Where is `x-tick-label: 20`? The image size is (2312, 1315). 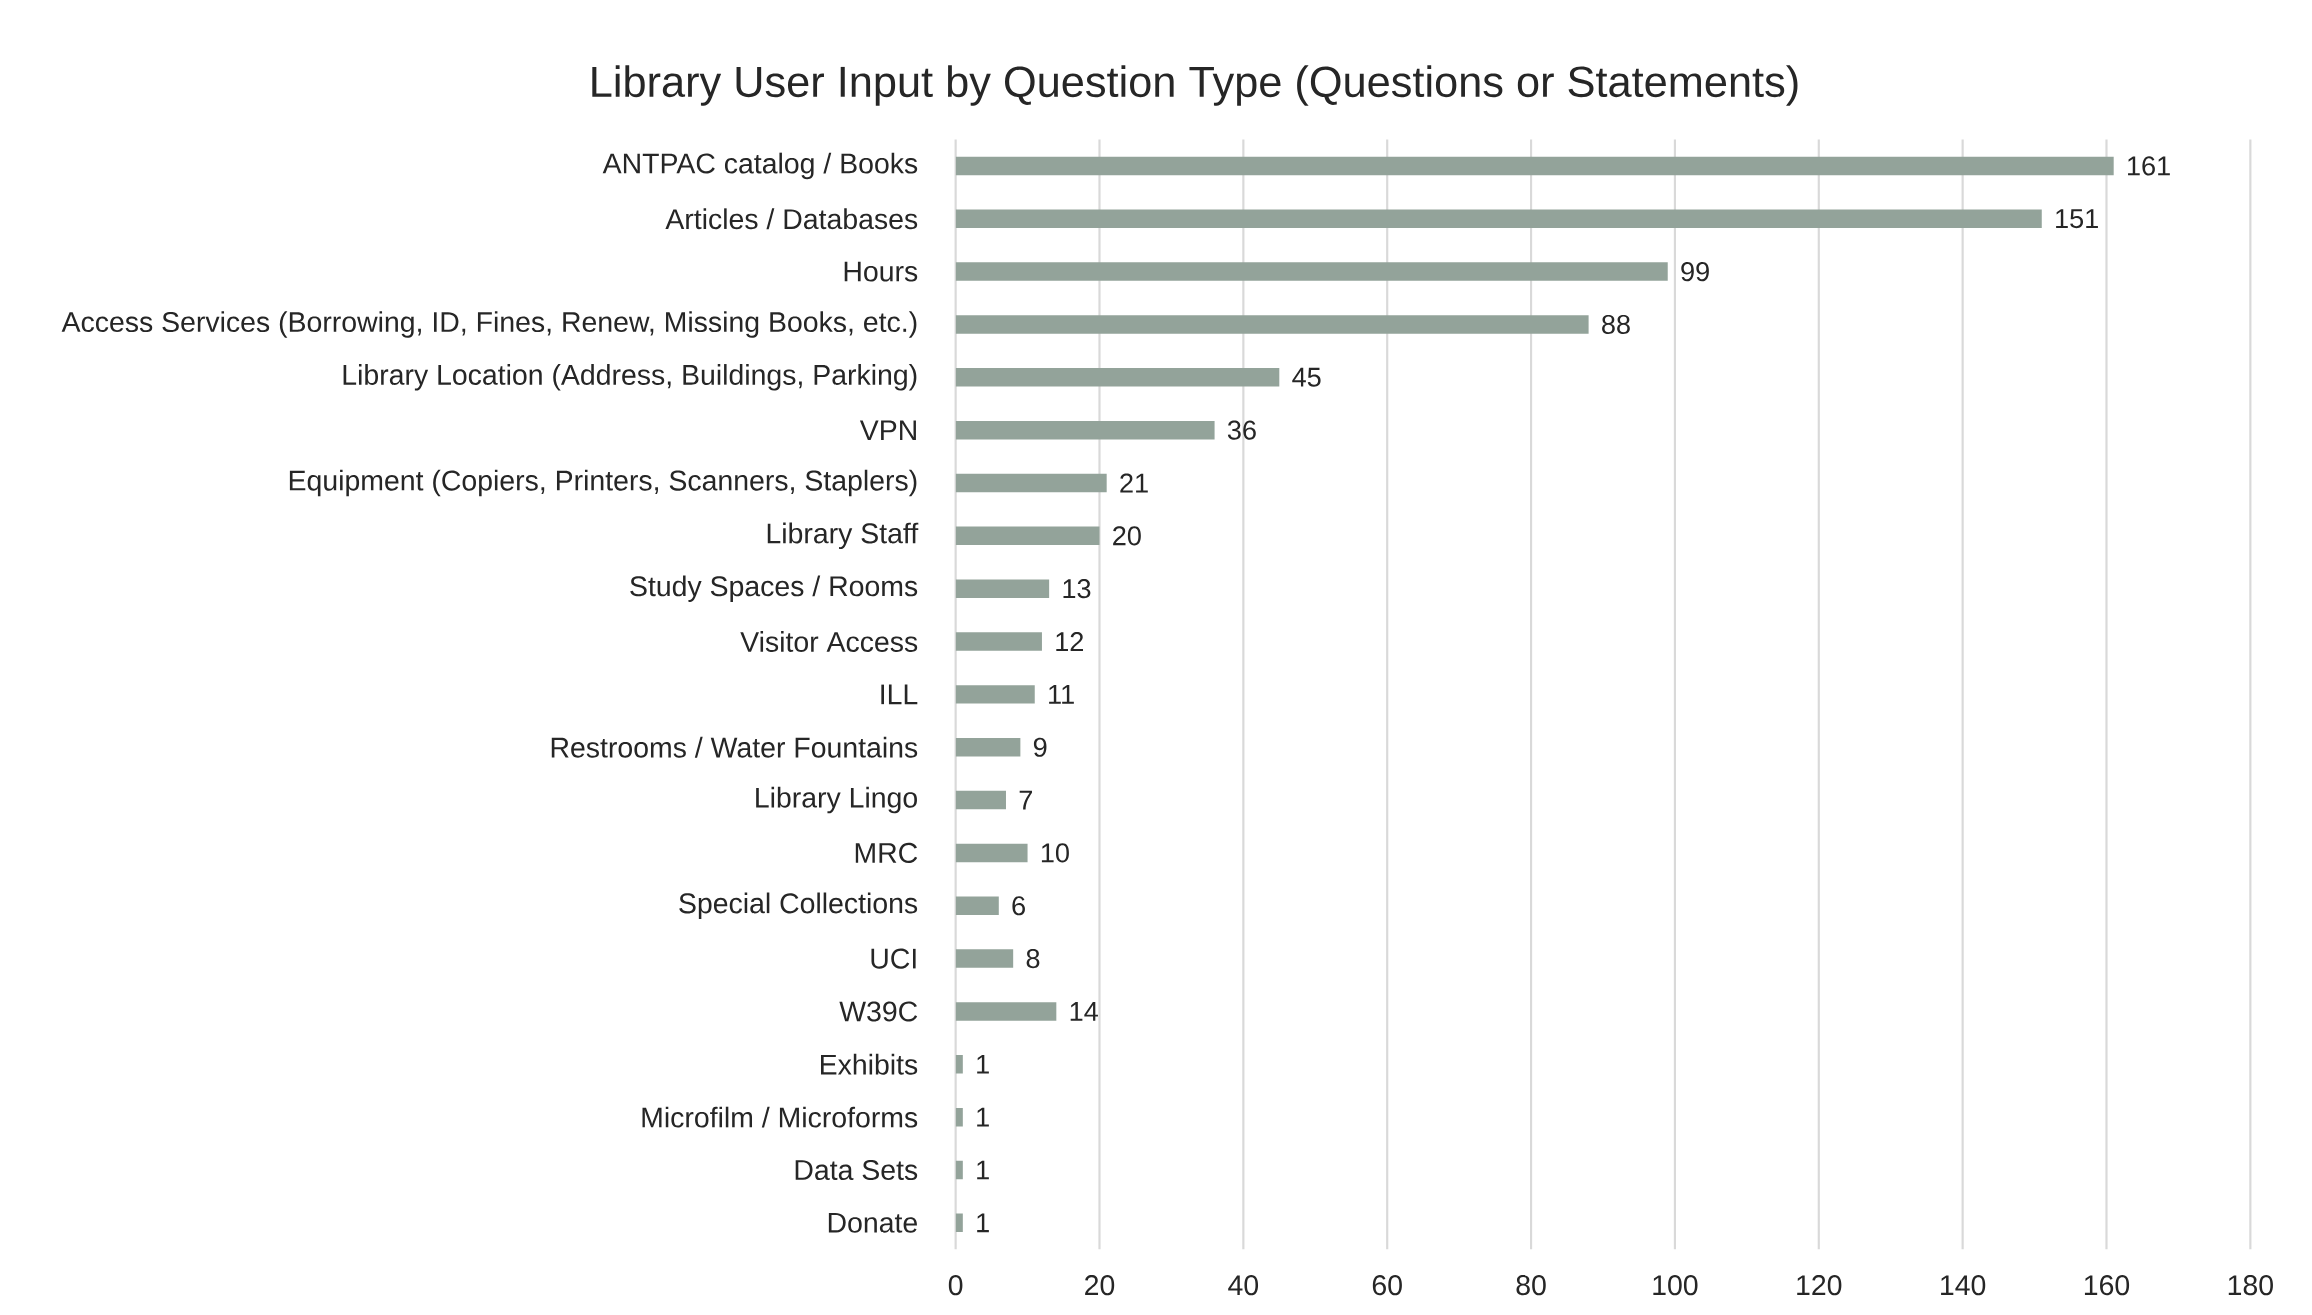
x-tick-label: 20 is located at coordinates (1100, 1285).